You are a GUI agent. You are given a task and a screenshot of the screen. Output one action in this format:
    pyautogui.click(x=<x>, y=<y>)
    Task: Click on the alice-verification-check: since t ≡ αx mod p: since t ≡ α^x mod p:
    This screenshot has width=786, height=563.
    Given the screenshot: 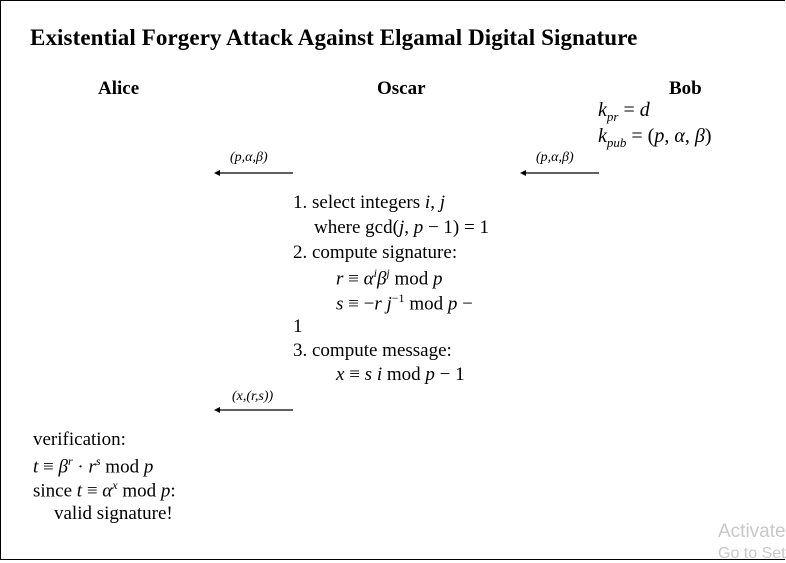 What is the action you would take?
    pyautogui.click(x=104, y=490)
    